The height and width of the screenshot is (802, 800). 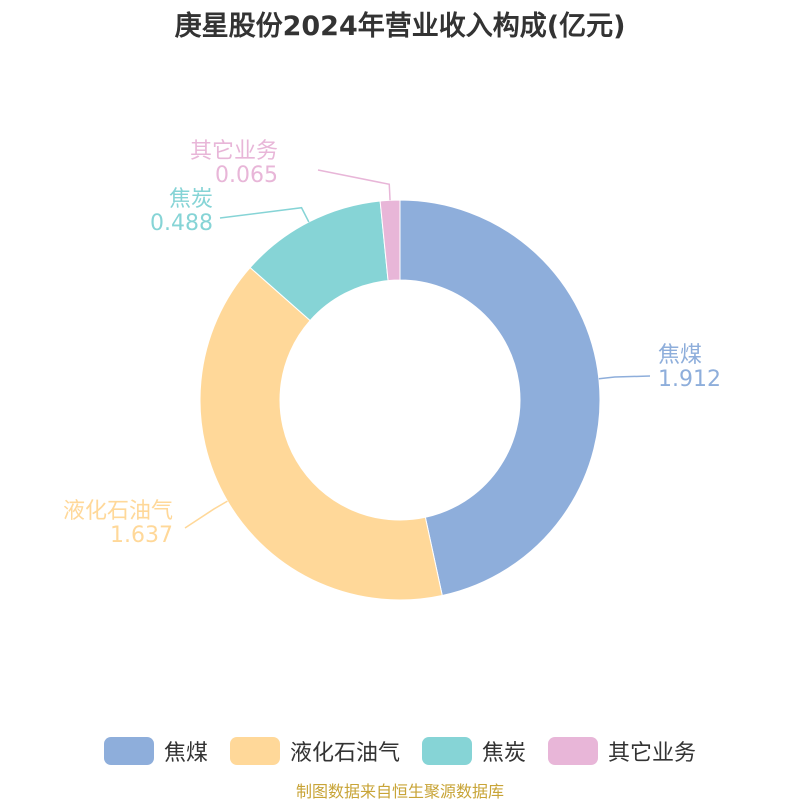 What do you see at coordinates (399, 791) in the screenshot?
I see `source-note: 制图数据来自恒生聚源数据库` at bounding box center [399, 791].